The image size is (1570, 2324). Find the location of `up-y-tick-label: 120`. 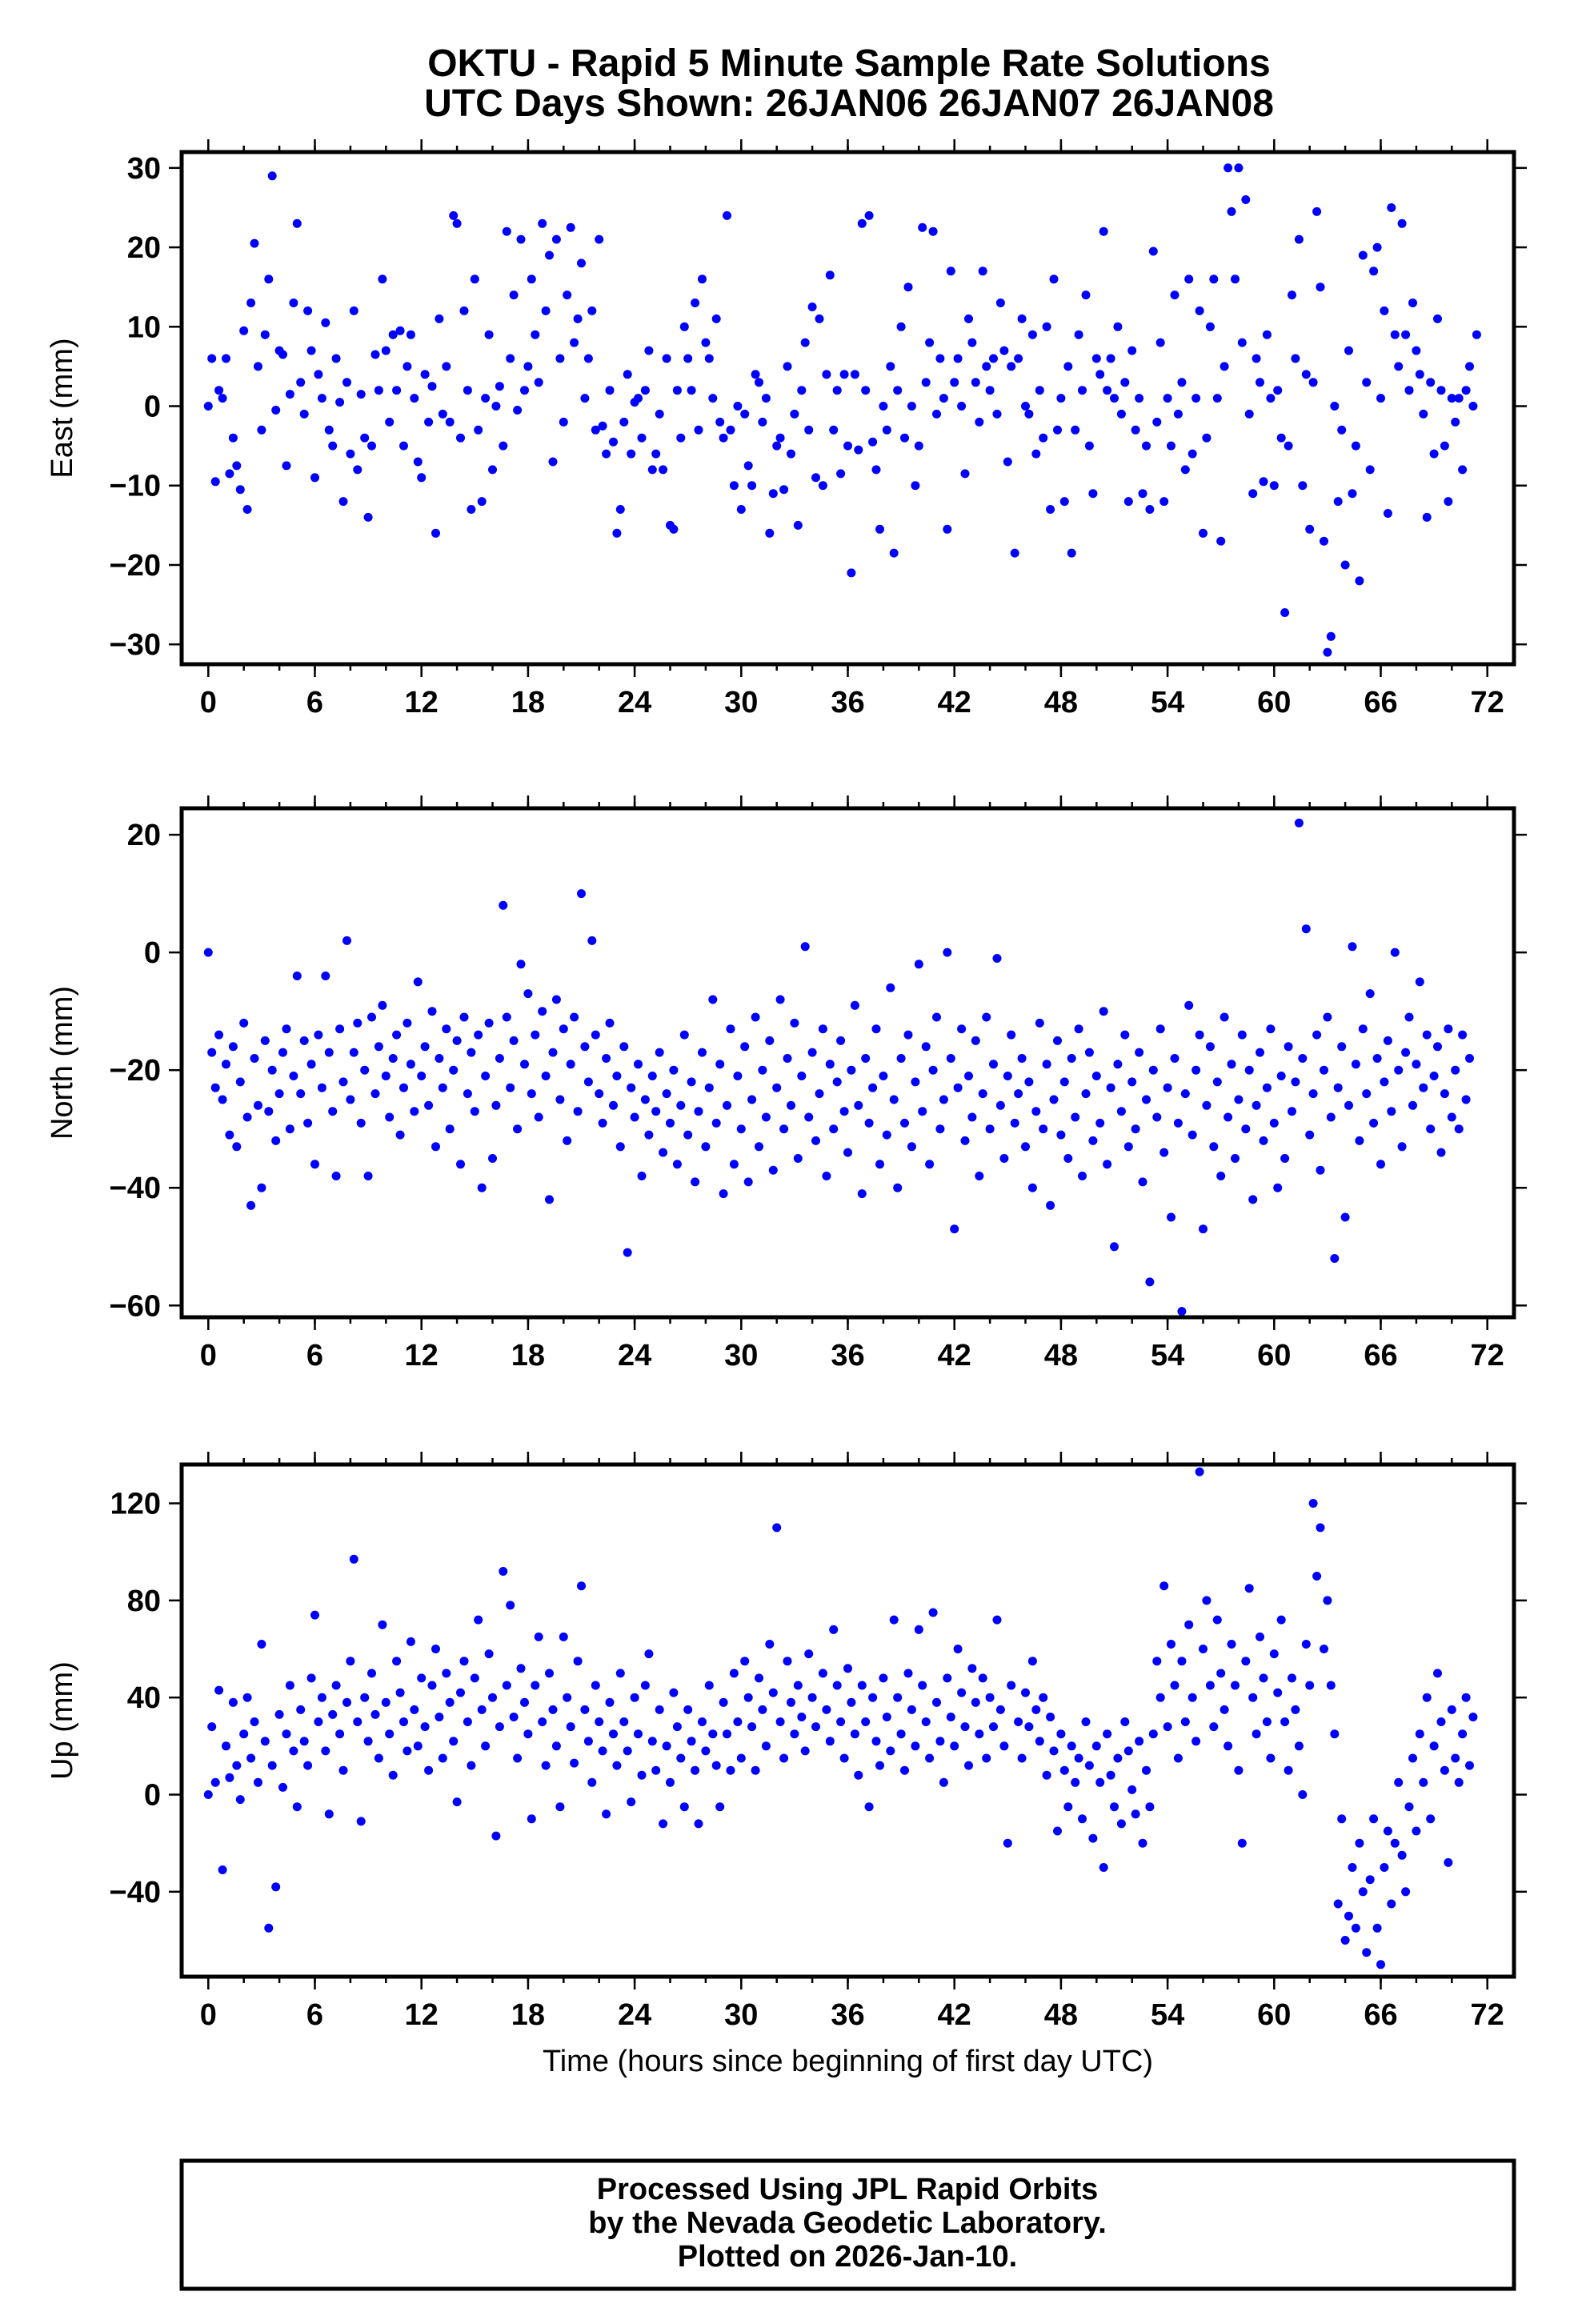

up-y-tick-label: 120 is located at coordinates (135, 1505).